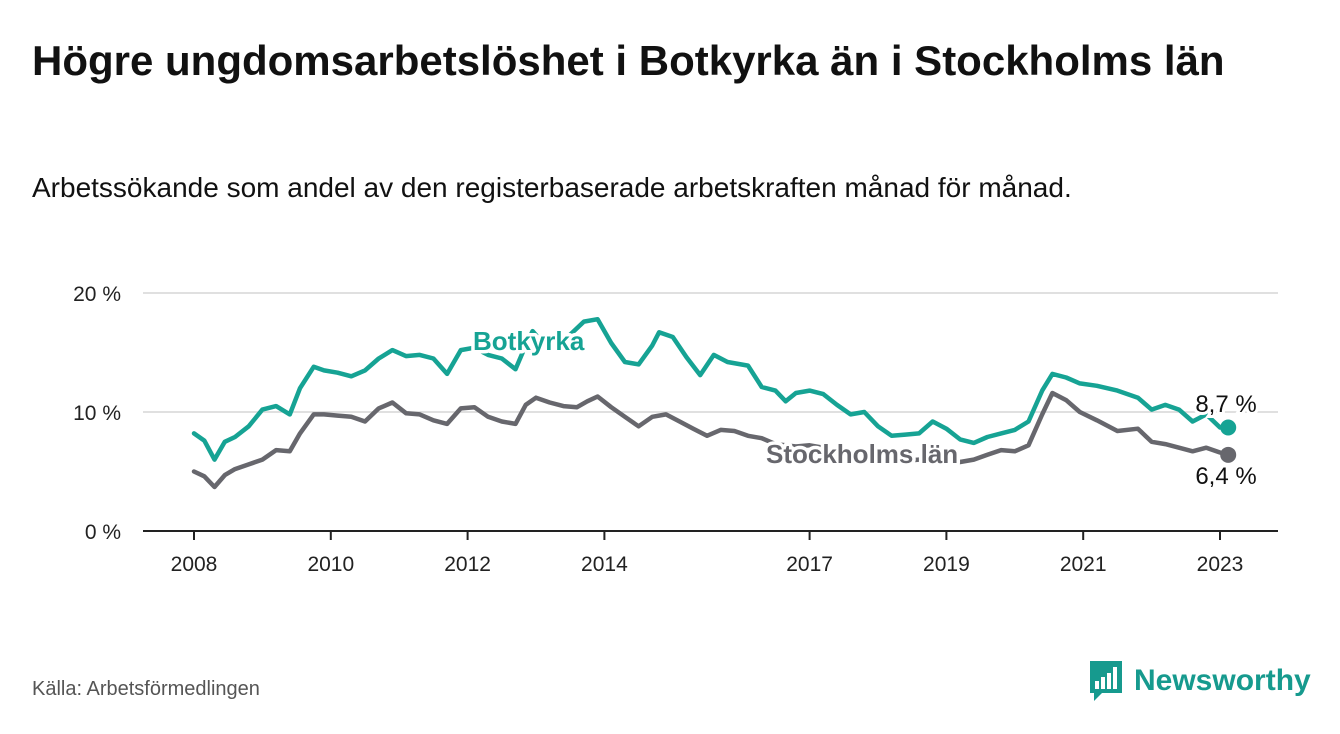 This screenshot has width=1340, height=734. Describe the element at coordinates (467, 564) in the screenshot. I see `x-tick-label: 2012` at that location.